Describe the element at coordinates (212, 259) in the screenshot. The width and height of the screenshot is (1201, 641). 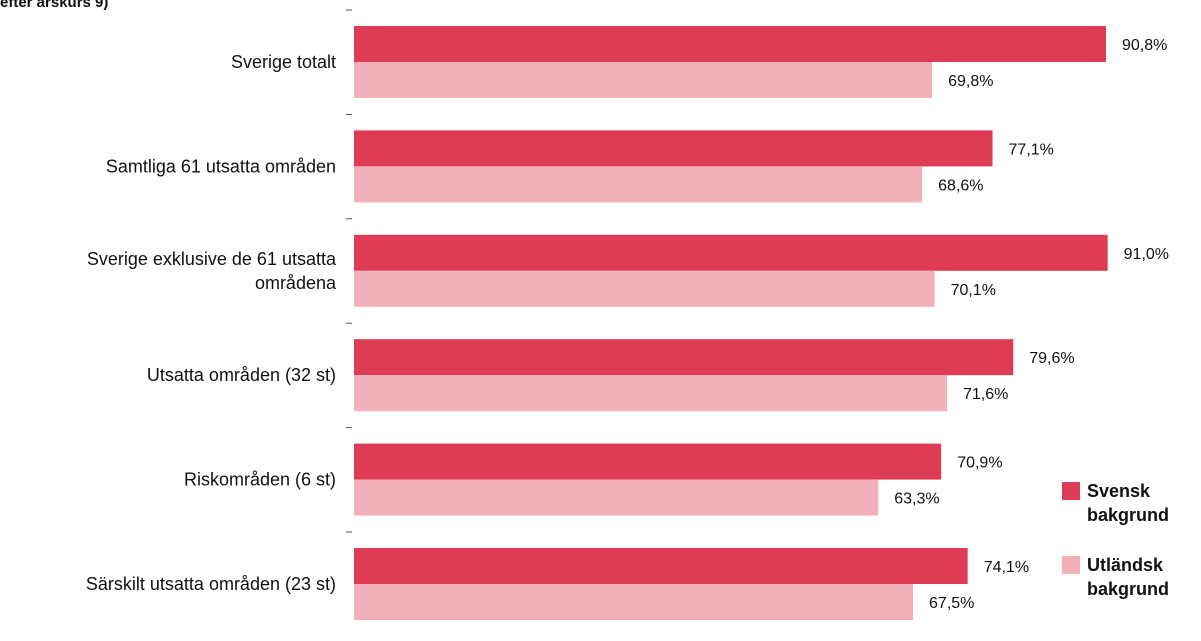
I see `category-label: Sverige exklusive de 61 utsatta` at that location.